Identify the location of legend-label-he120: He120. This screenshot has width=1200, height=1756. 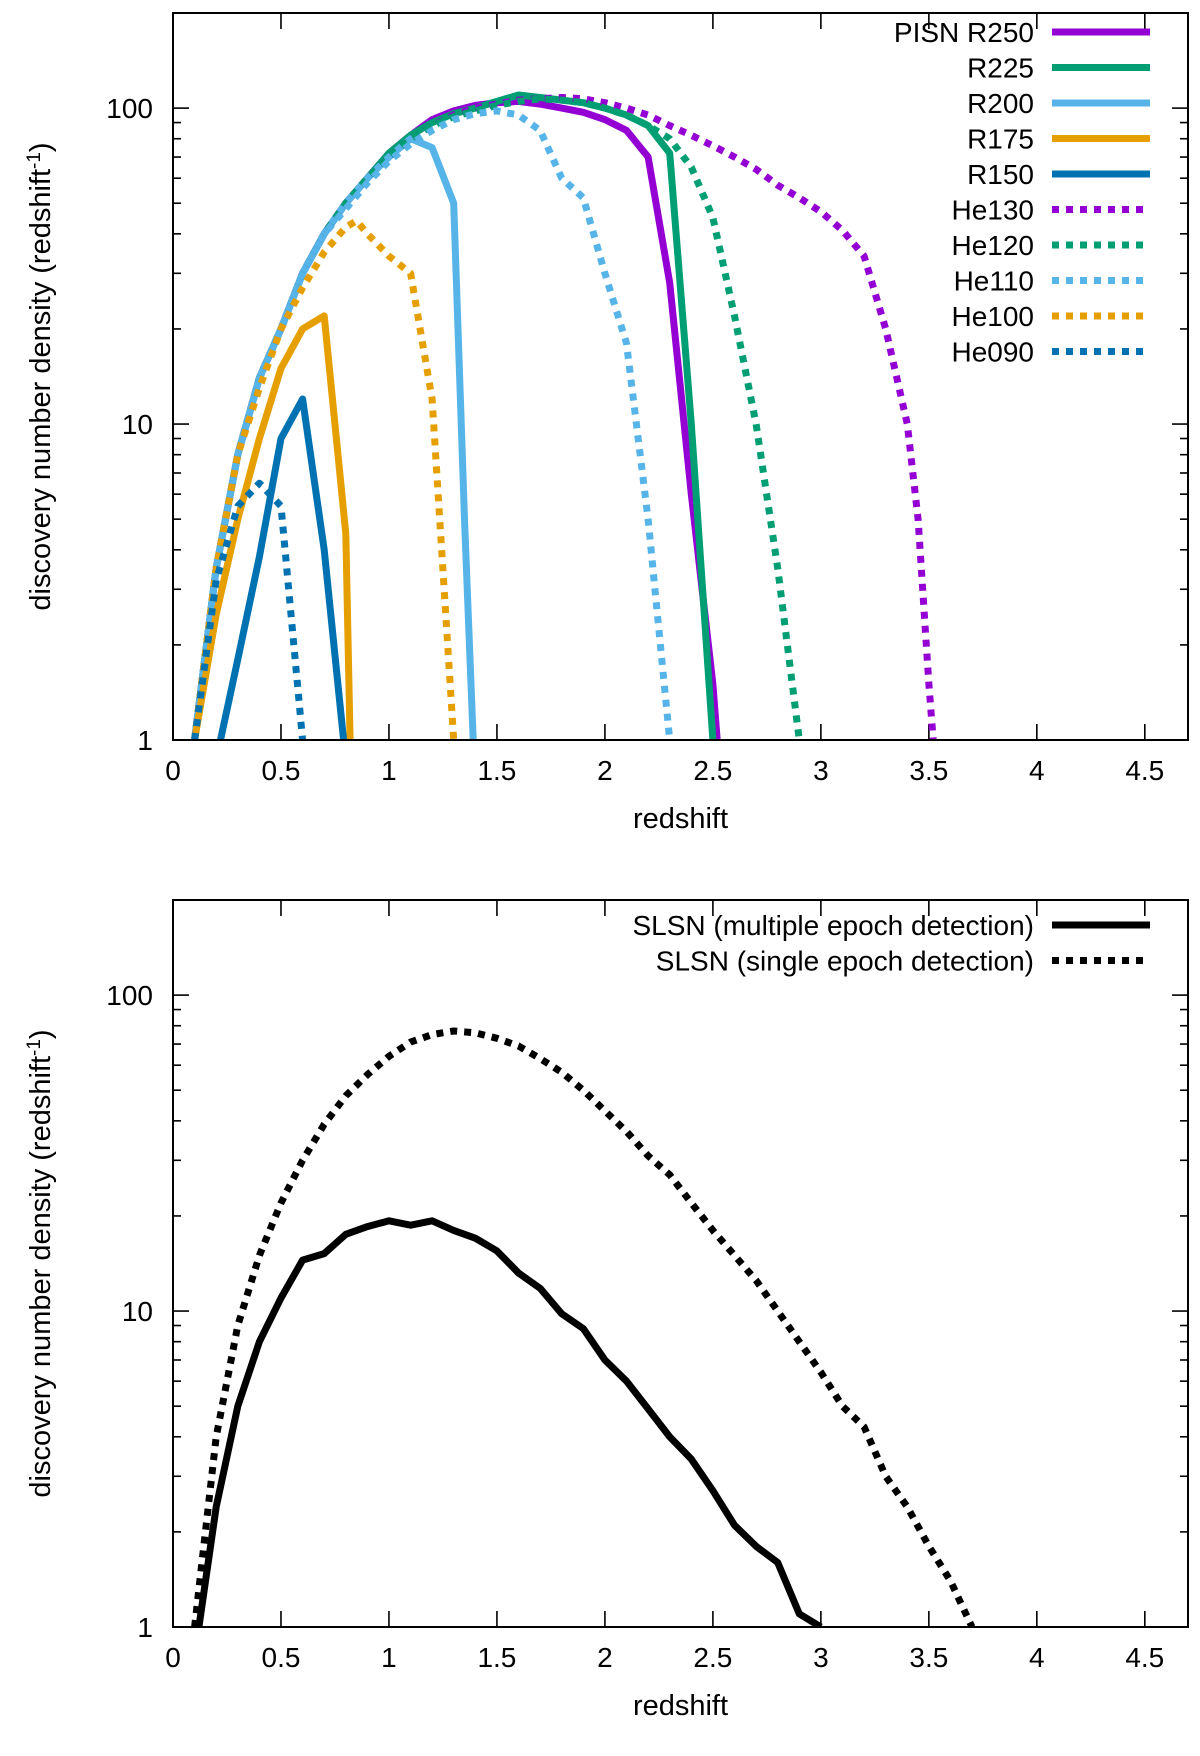
(992, 245).